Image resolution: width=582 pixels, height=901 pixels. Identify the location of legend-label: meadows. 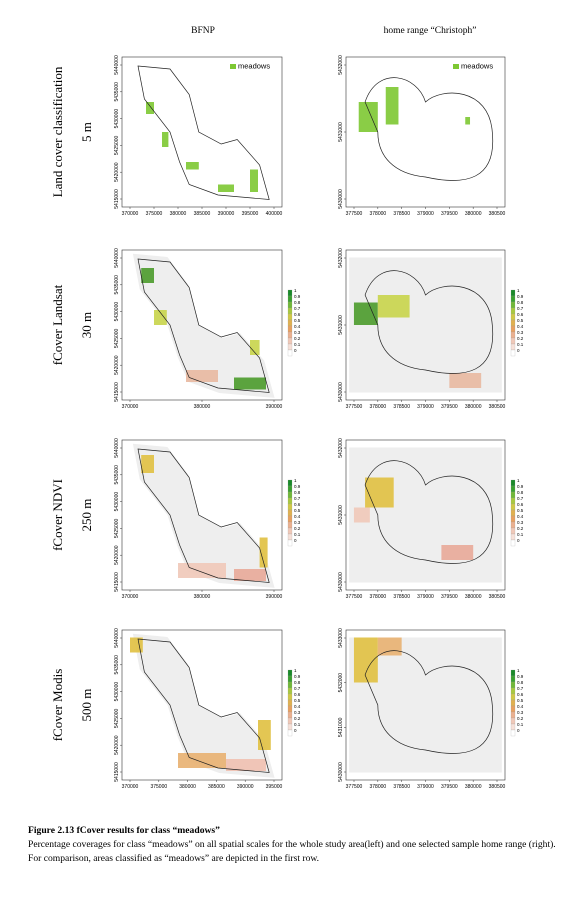
(254, 66).